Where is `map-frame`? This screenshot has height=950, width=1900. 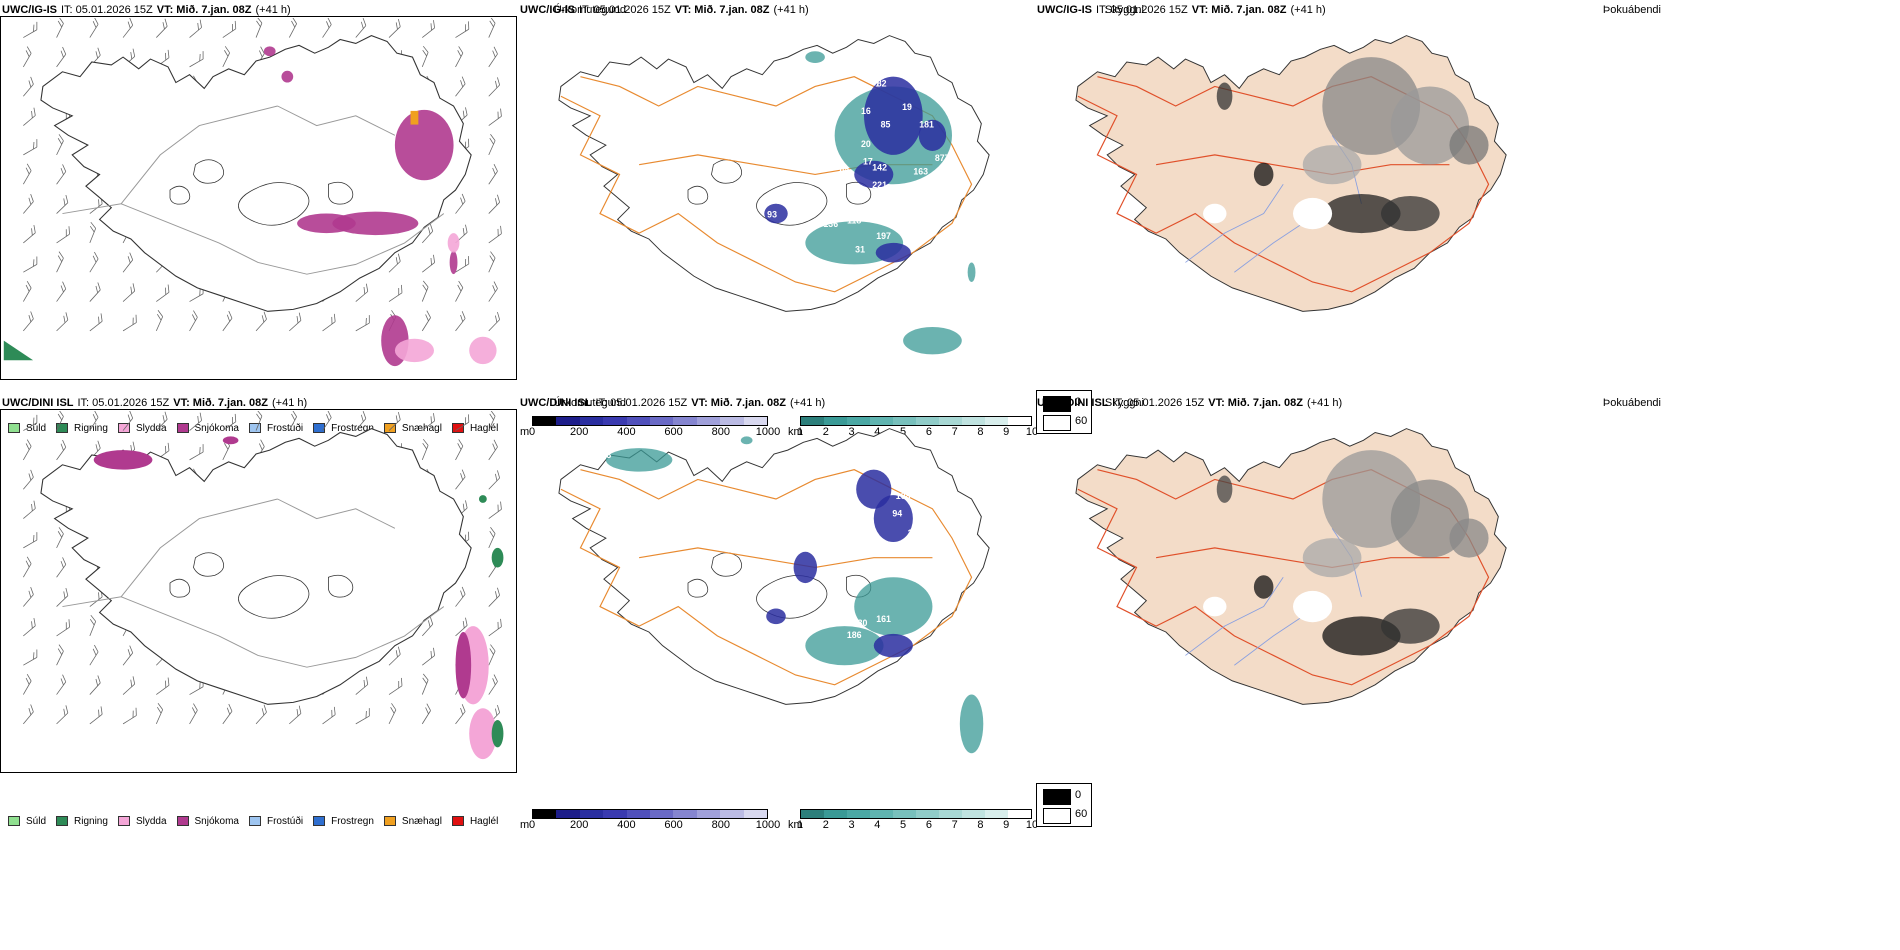 map-frame is located at coordinates (258, 591).